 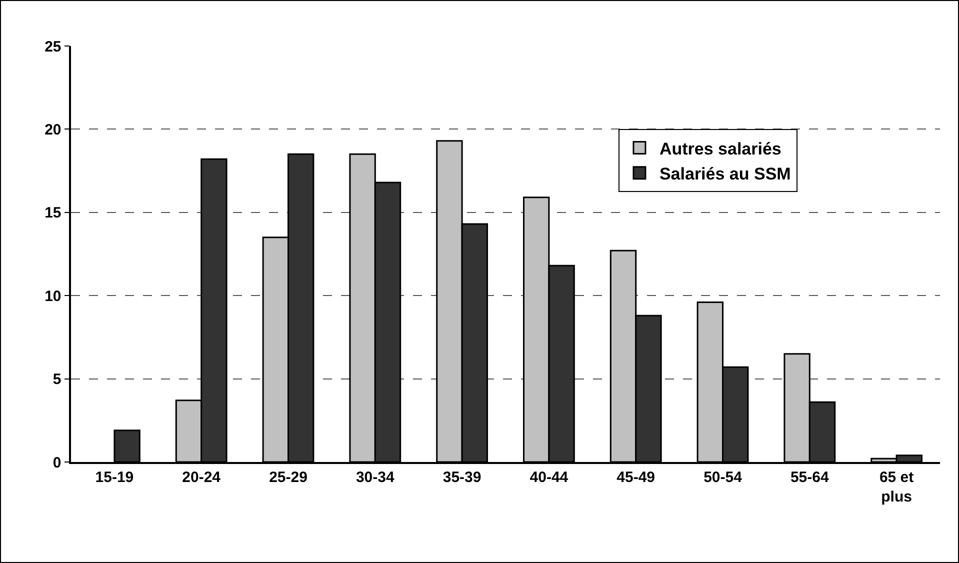 What do you see at coordinates (375, 477) in the screenshot?
I see `x-tick-label: 30-34` at bounding box center [375, 477].